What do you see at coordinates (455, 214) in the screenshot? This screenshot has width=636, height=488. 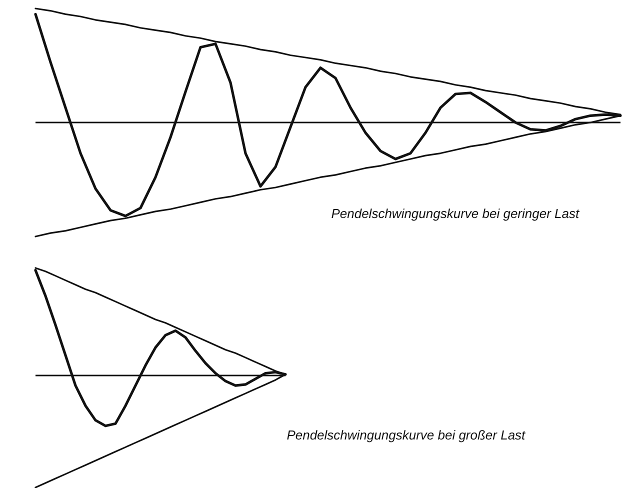 I see `annotation: Pendelschwingungskurve bei geringer Last` at bounding box center [455, 214].